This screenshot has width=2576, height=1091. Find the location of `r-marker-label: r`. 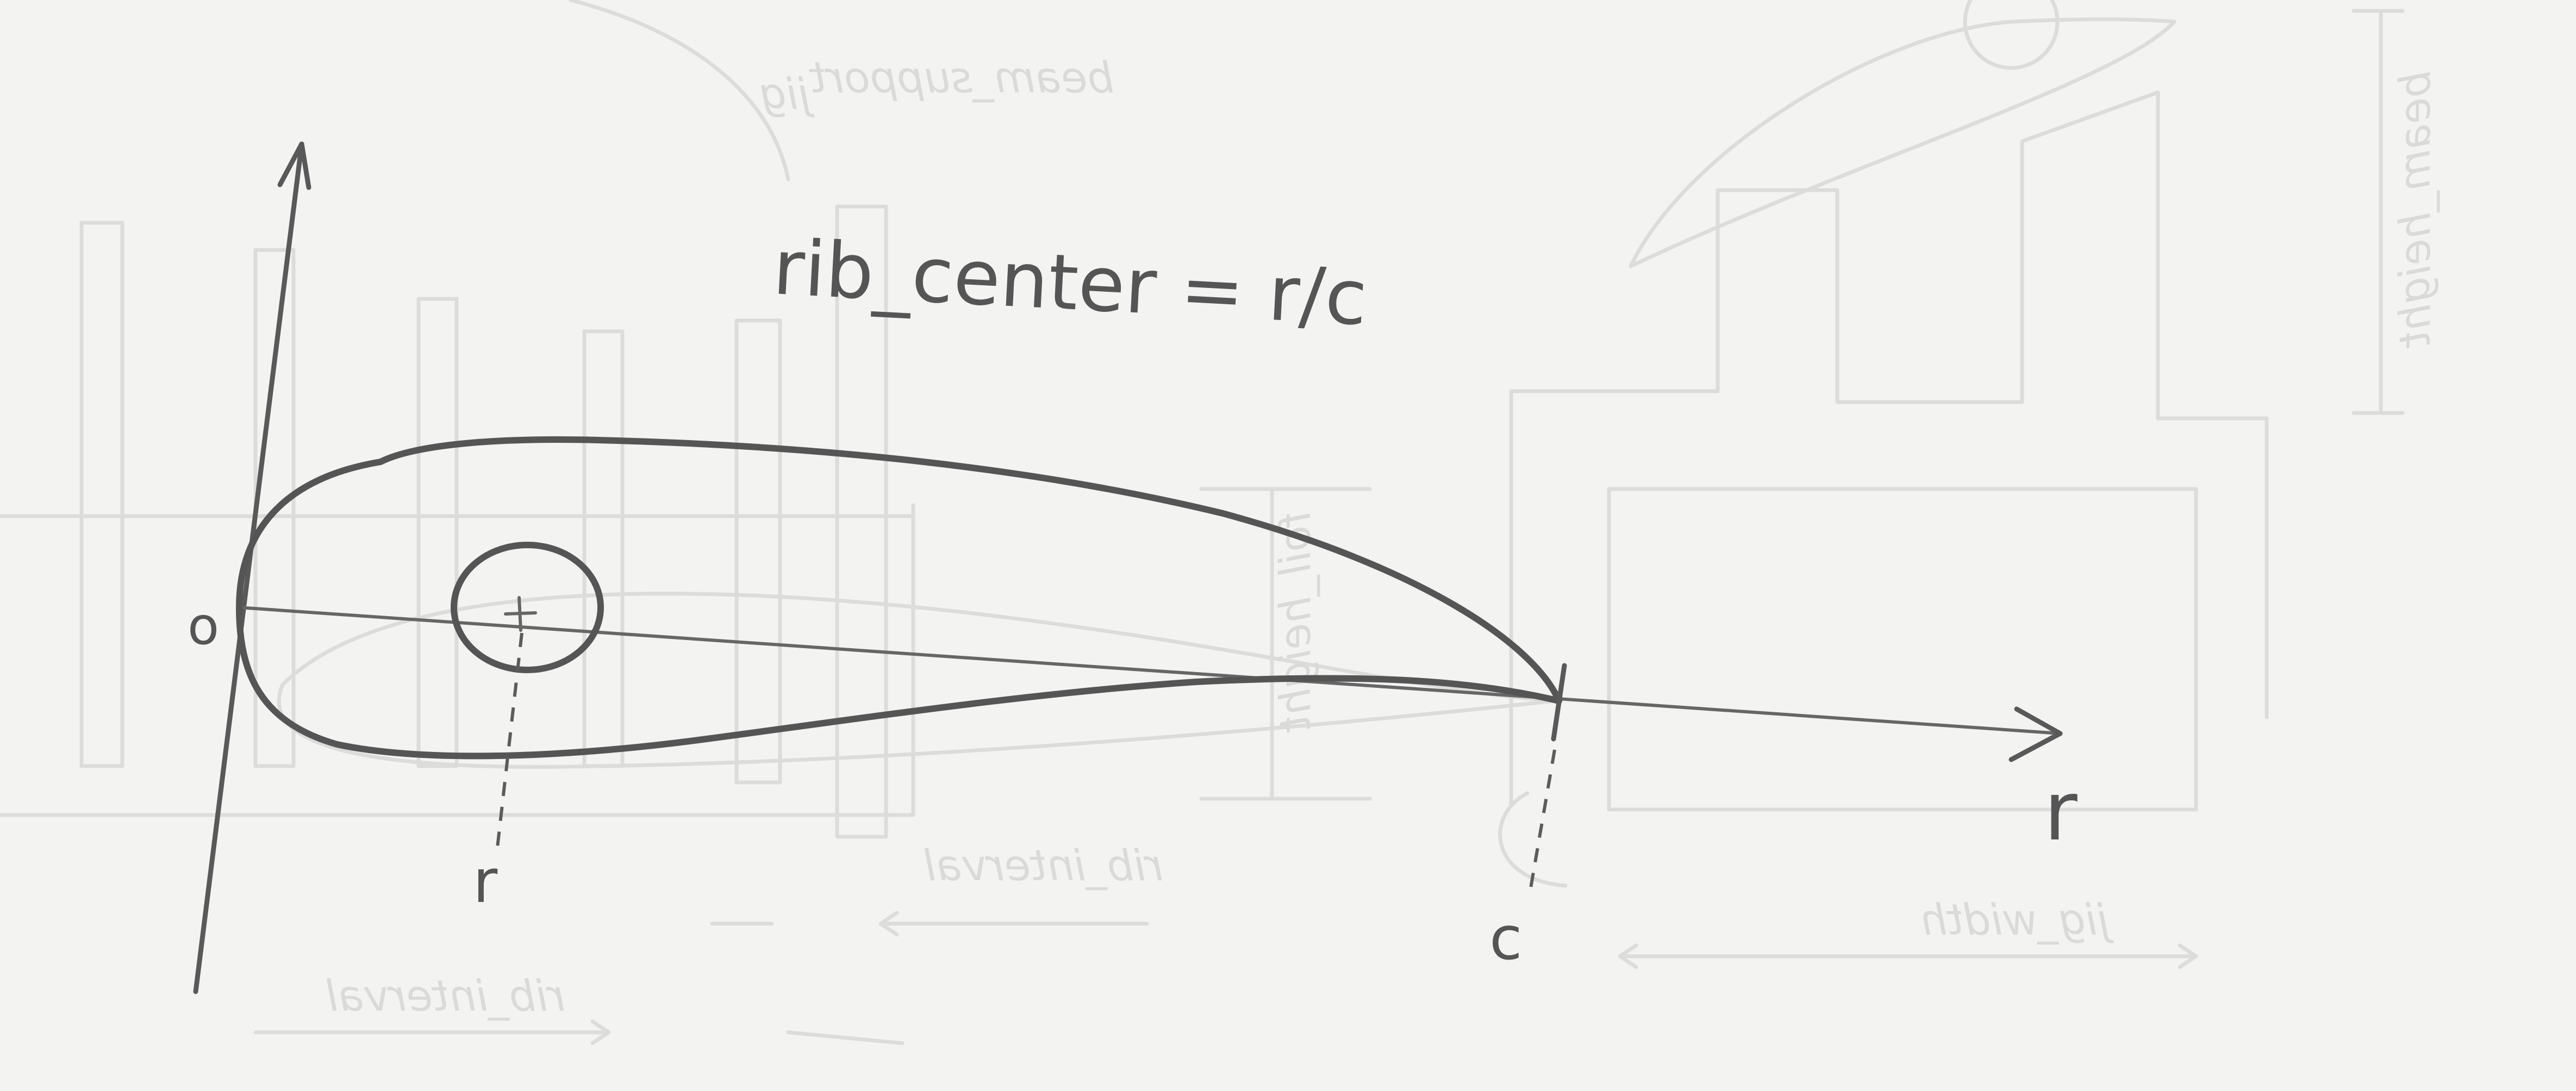

r-marker-label: r is located at coordinates (486, 881).